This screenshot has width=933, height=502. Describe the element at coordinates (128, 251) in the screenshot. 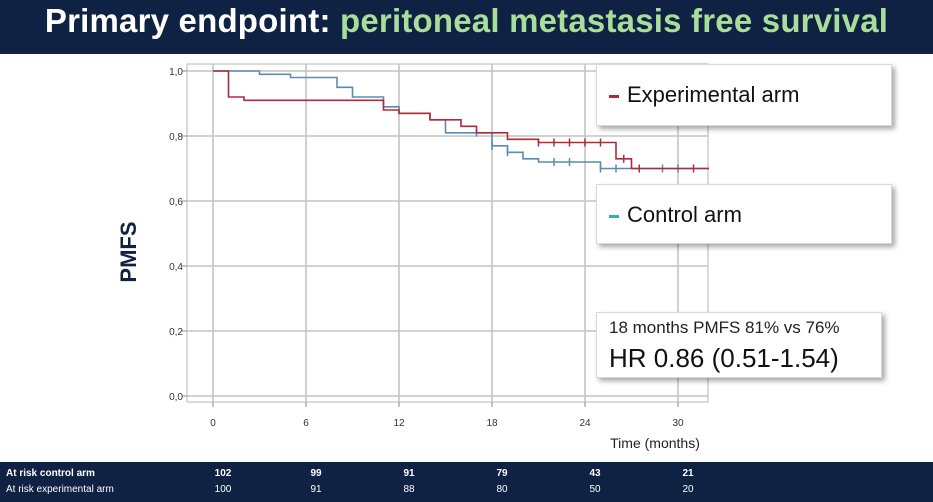

I see `y-axis-label: PMFS` at that location.